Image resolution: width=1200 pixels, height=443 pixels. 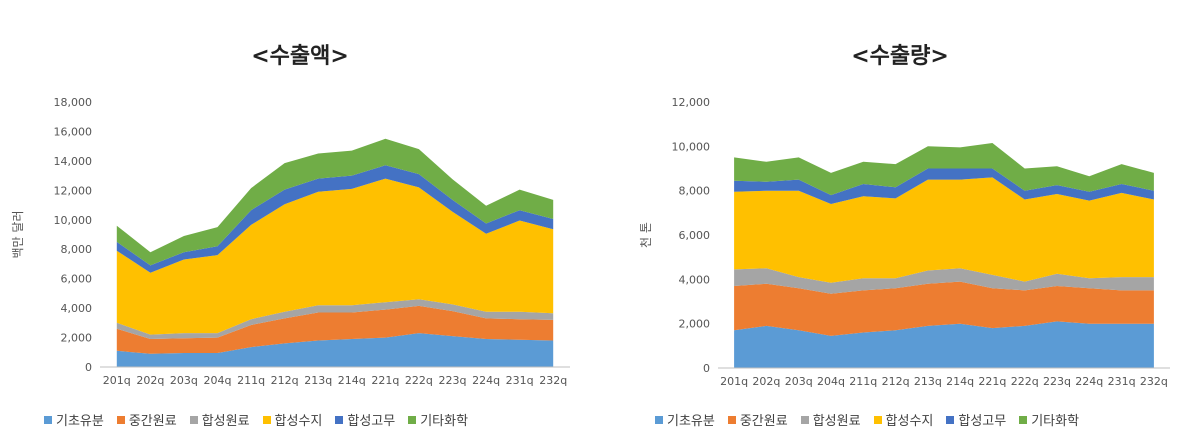 I want to click on chart-title: <수출량>, so click(x=900, y=56).